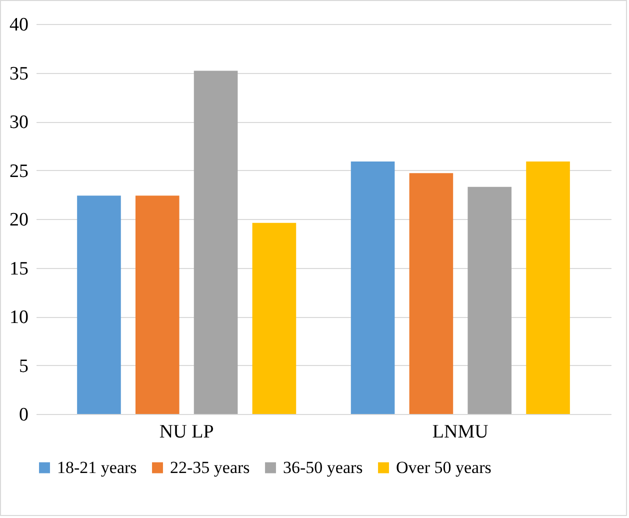 This screenshot has height=518, width=629. I want to click on x-tick-label: NU LP, so click(186, 432).